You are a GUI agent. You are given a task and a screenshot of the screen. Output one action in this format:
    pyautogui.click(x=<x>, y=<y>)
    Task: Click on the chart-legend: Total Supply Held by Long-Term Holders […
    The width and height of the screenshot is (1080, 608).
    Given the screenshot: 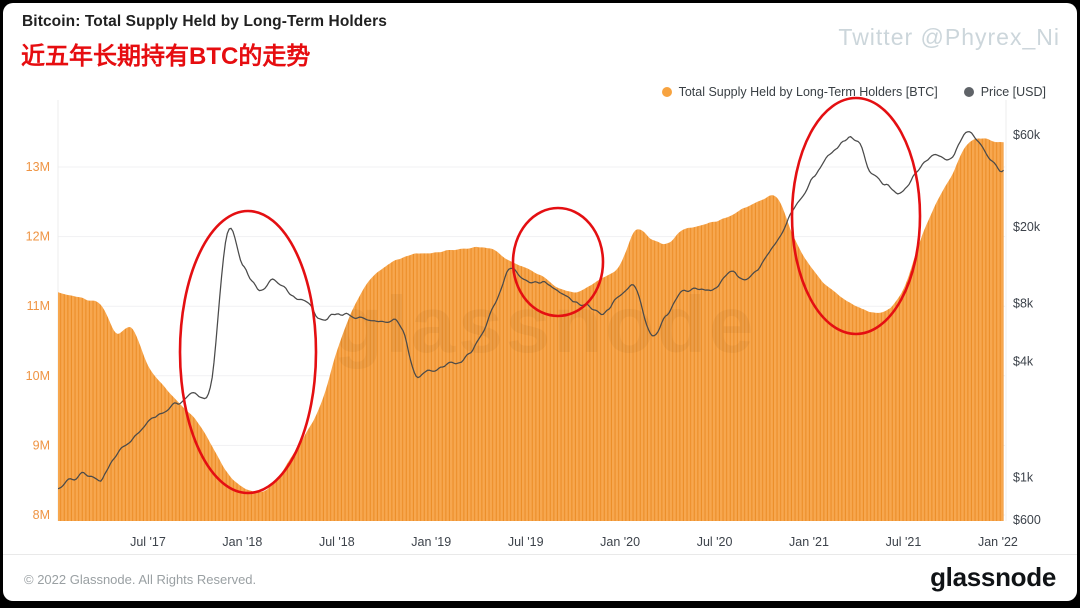 What is the action you would take?
    pyautogui.click(x=853, y=92)
    